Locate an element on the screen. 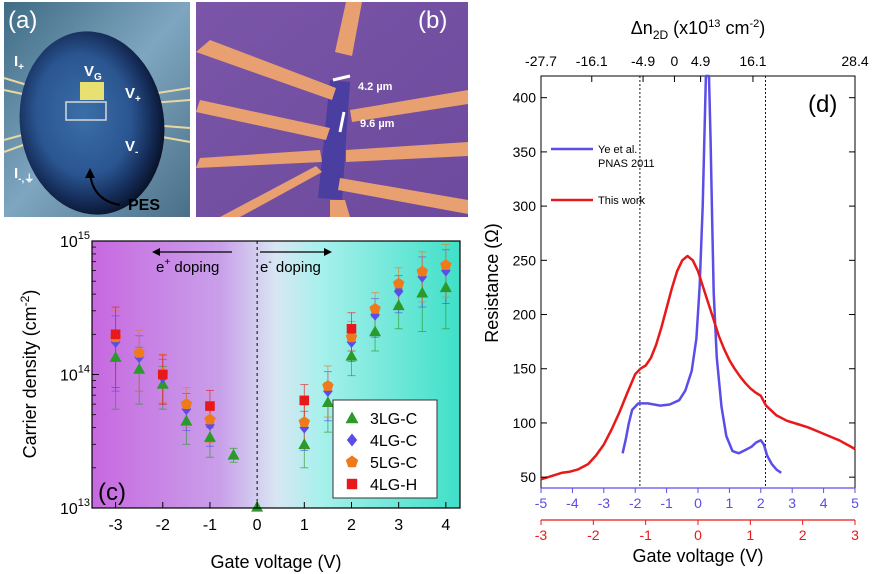 The height and width of the screenshot is (574, 872). x-tick-label: -1 is located at coordinates (210, 525).